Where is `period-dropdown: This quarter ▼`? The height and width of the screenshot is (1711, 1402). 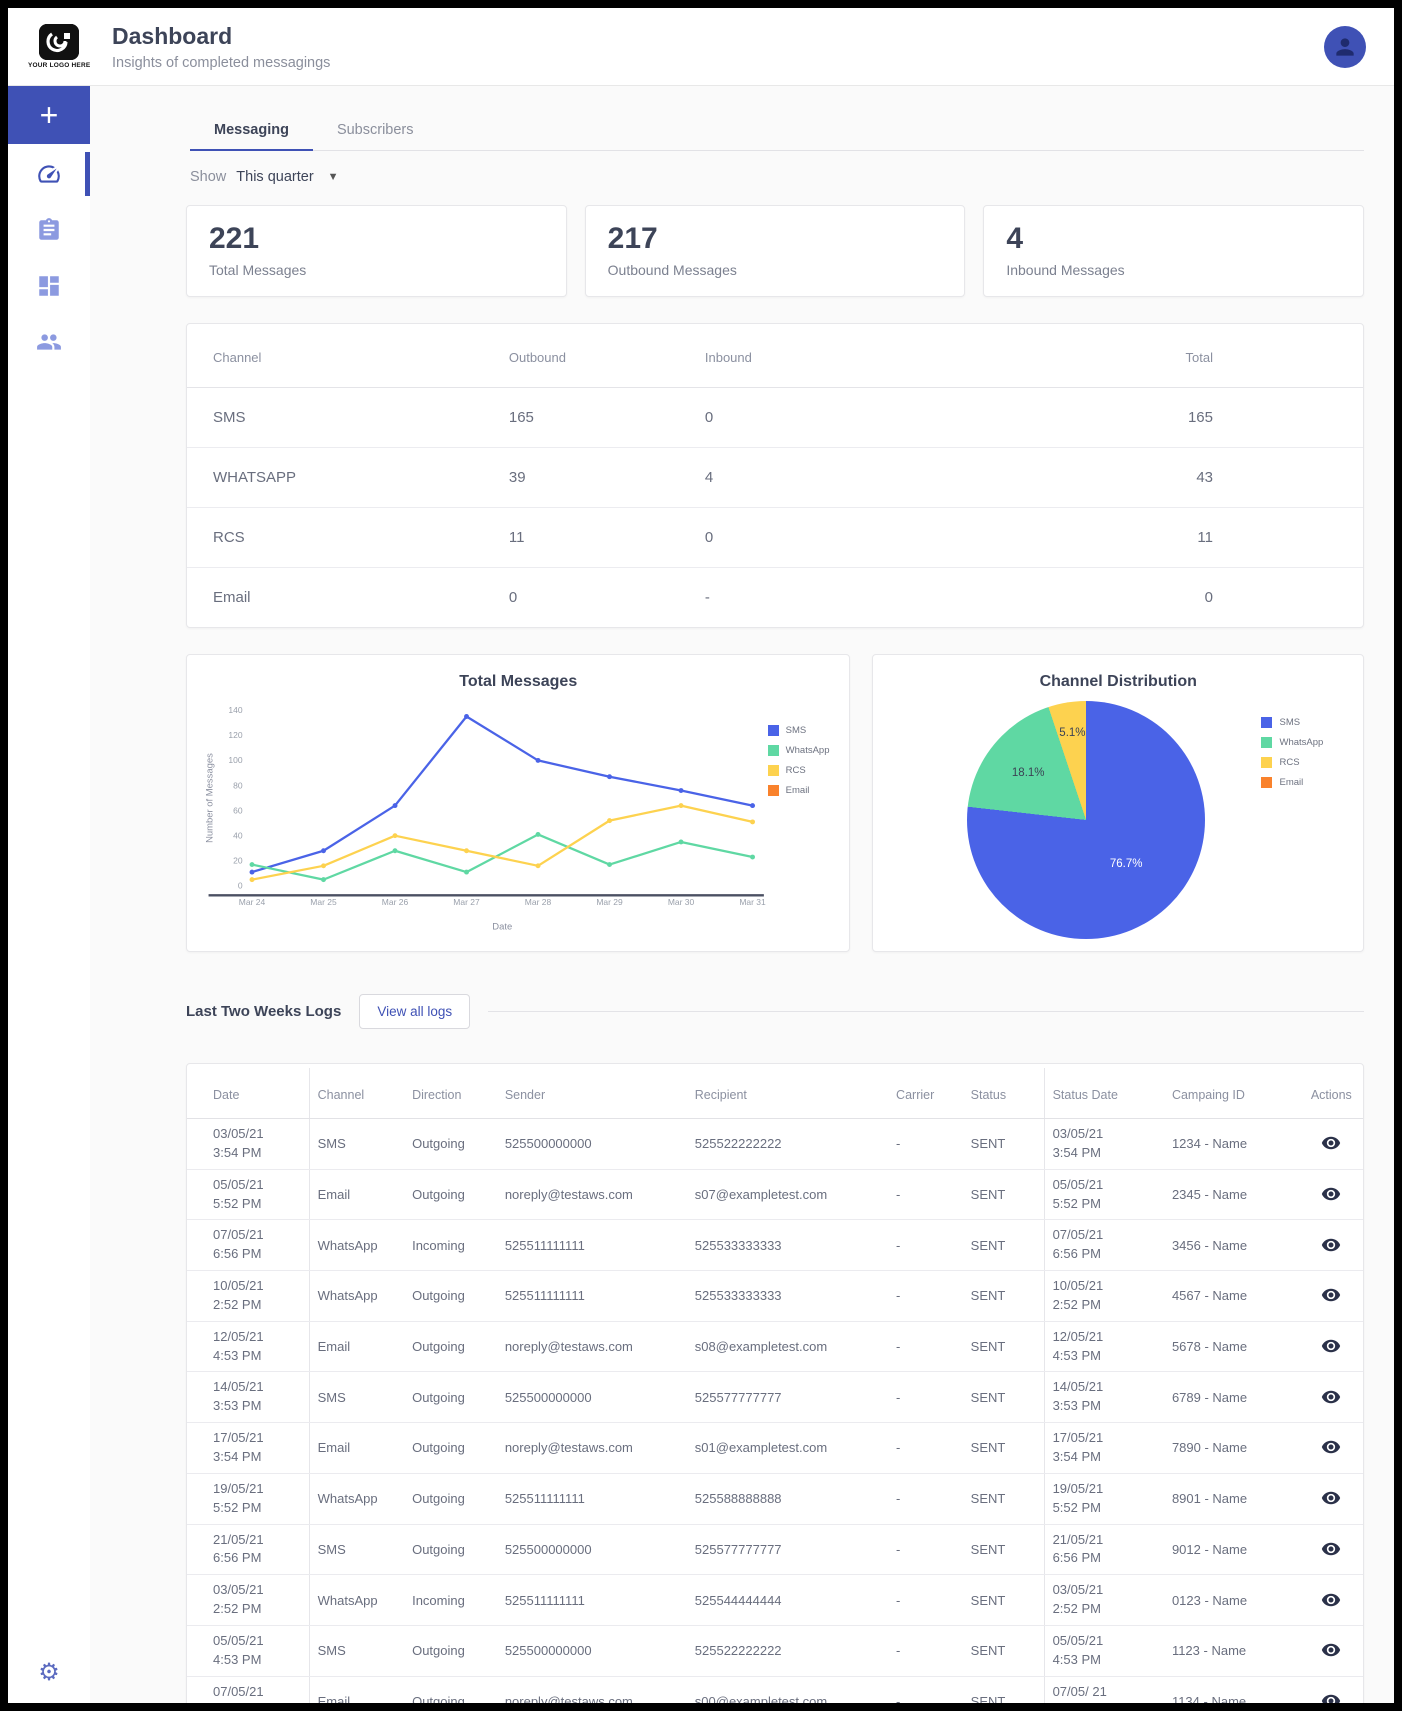
period-dropdown: This quarter ▼ is located at coordinates (287, 177).